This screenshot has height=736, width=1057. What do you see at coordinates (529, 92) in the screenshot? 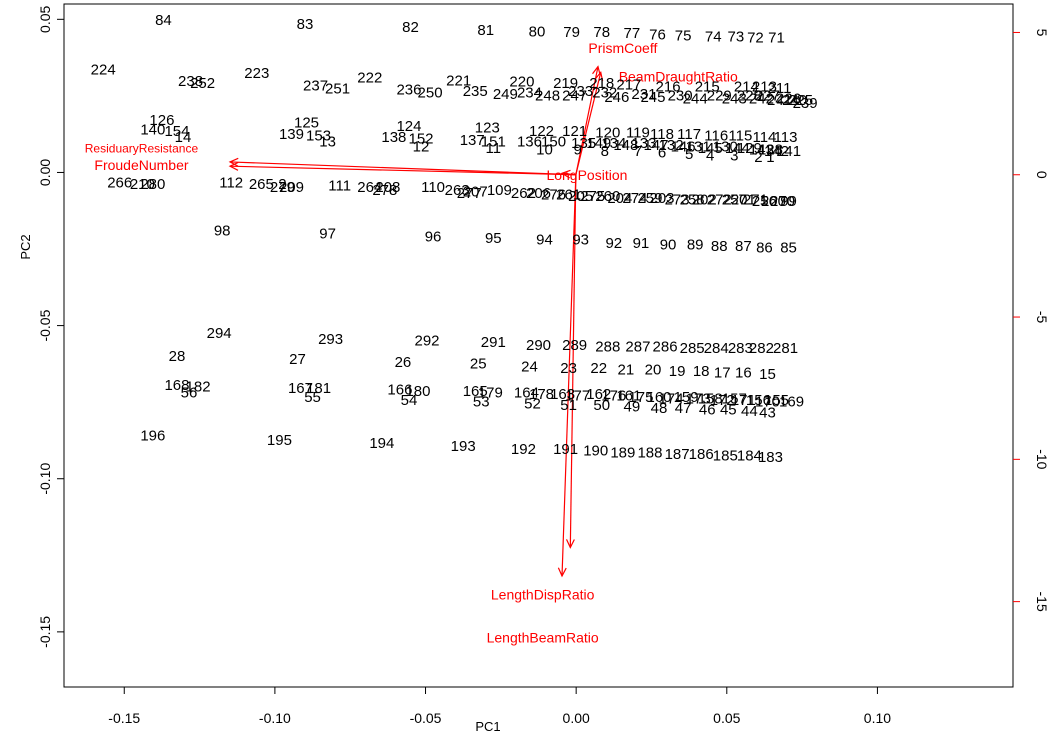
I see `point-label: 234` at bounding box center [529, 92].